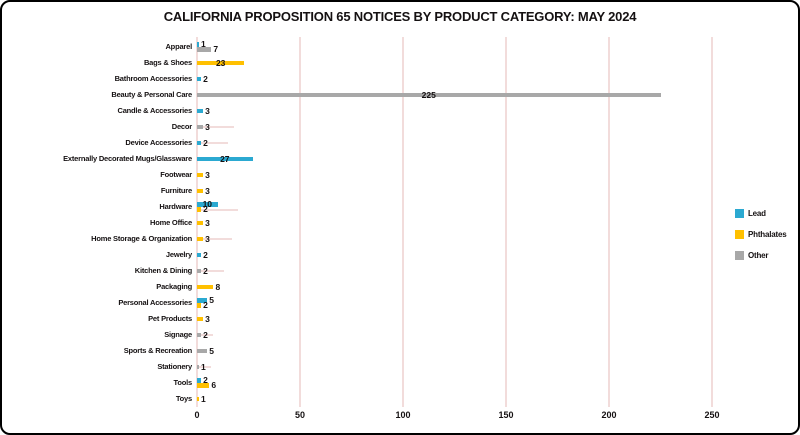 This screenshot has width=800, height=435. Describe the element at coordinates (151, 94) in the screenshot. I see `category-label: Beauty & Personal Care` at that location.